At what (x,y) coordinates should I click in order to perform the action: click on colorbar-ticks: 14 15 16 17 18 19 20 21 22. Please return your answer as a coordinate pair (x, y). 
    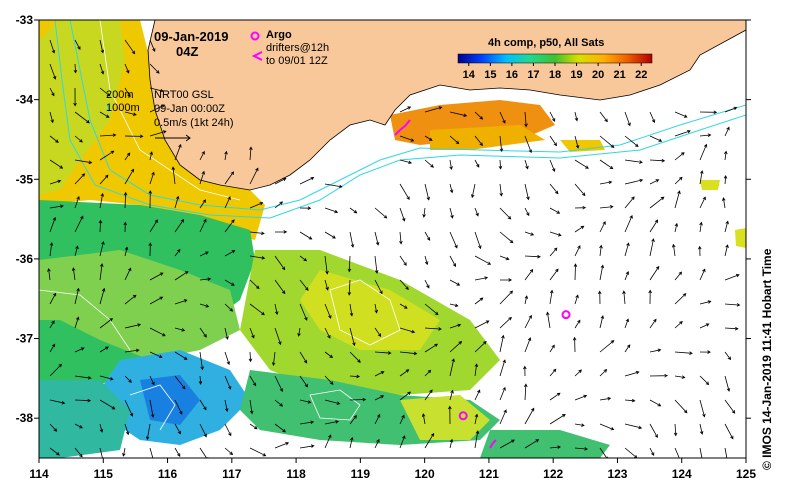
    Looking at the image, I should click on (555, 72).